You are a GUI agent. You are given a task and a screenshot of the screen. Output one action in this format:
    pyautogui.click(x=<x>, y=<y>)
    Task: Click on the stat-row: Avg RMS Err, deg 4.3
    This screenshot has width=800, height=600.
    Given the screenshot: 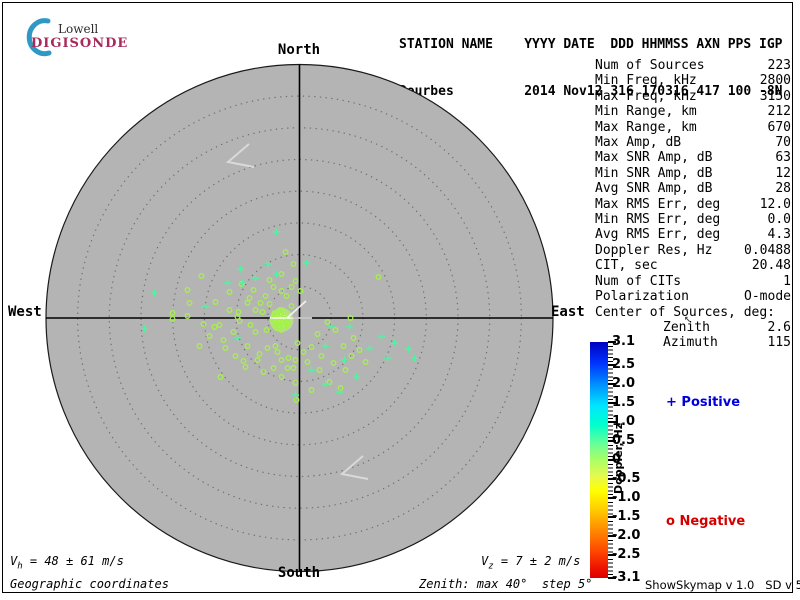 What is the action you would take?
    pyautogui.click(x=693, y=234)
    